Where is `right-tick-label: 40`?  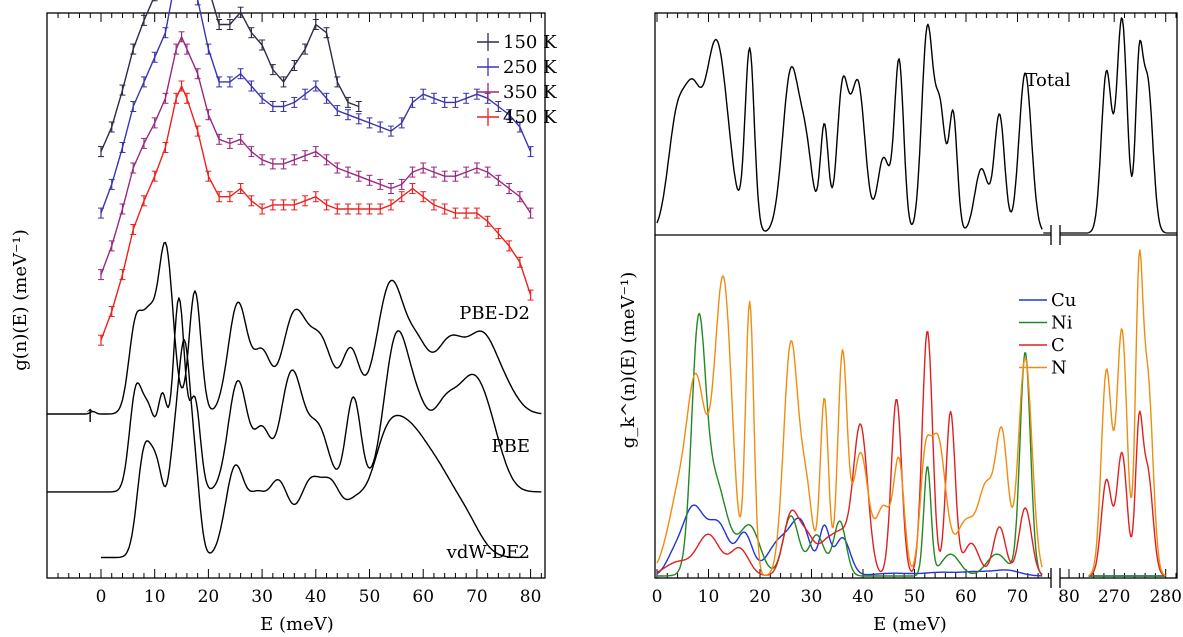
right-tick-label: 40 is located at coordinates (863, 597).